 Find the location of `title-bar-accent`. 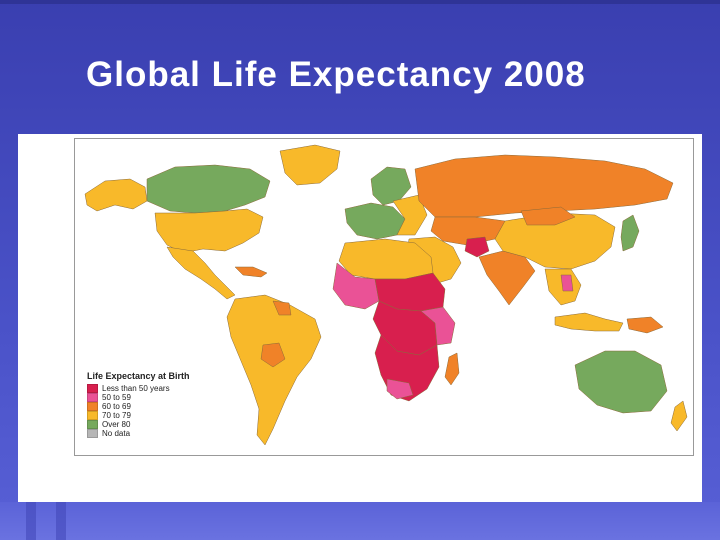

title-bar-accent is located at coordinates (360, 2).